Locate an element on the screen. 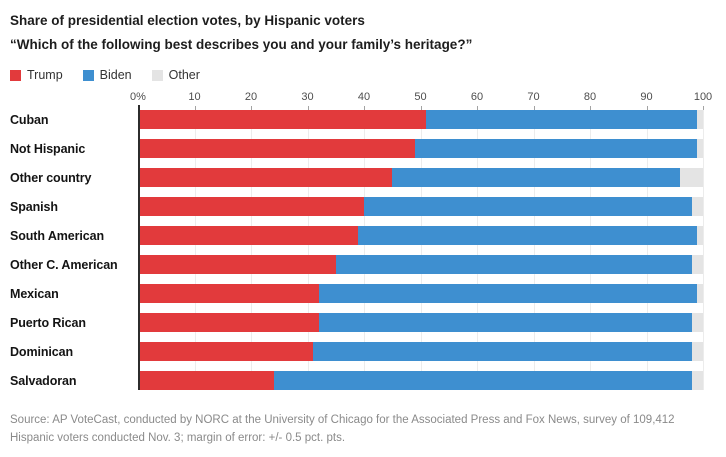 Image resolution: width=726 pixels, height=457 pixels. legend-item-biden: Biden is located at coordinates (107, 75).